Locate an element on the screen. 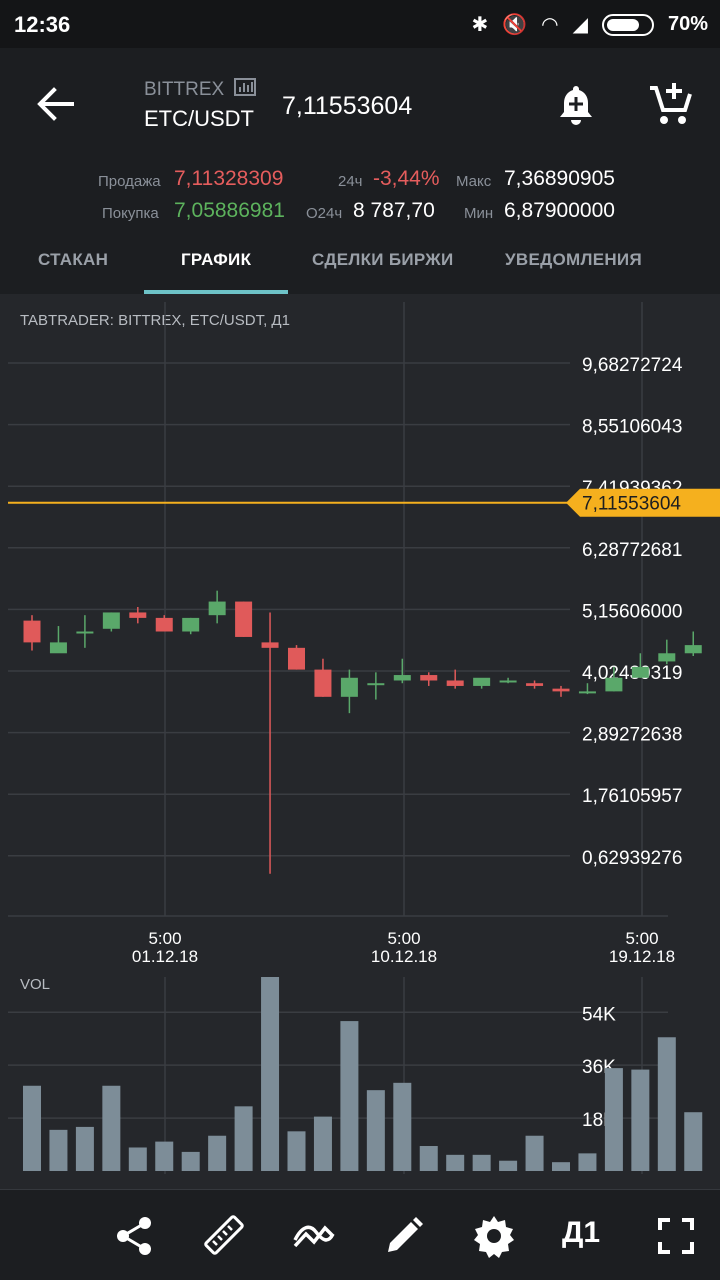 This screenshot has height=1280, width=720. y-tick-label: 1,76105957 is located at coordinates (632, 796).